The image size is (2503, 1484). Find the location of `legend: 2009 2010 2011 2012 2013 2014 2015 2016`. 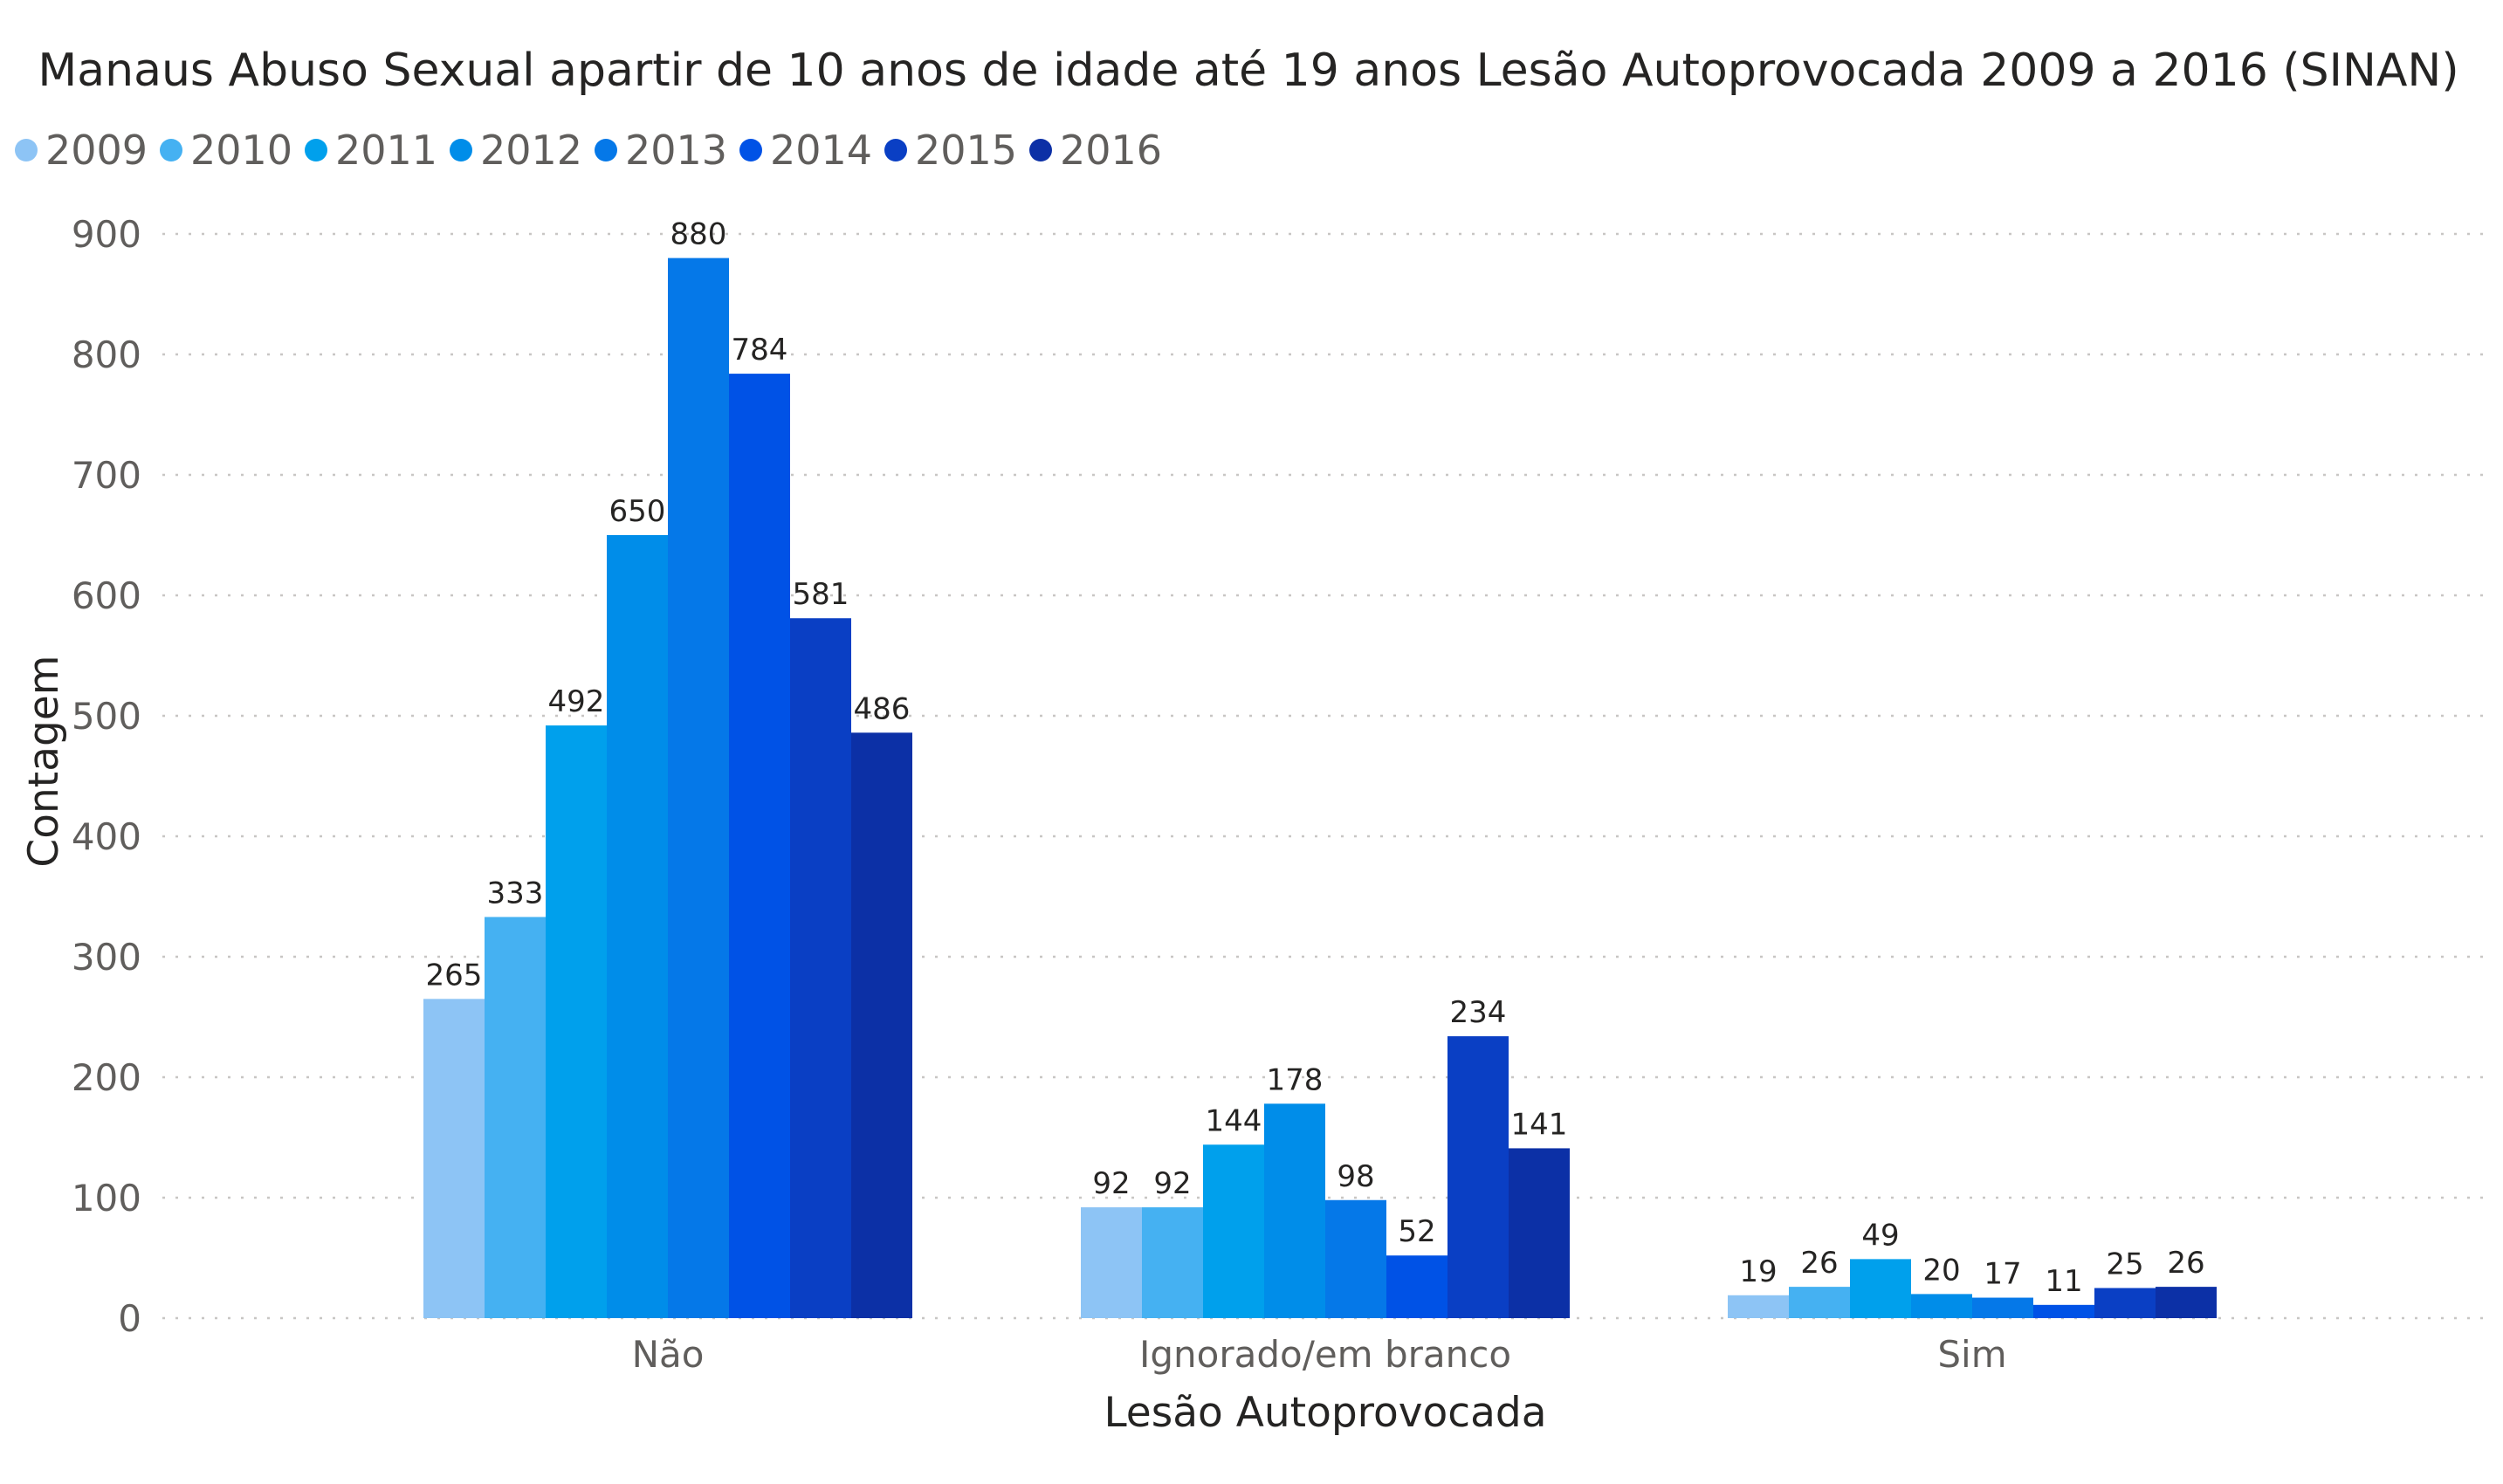

legend: 2009 2010 2011 2012 2013 2014 2015 2016 is located at coordinates (588, 151).